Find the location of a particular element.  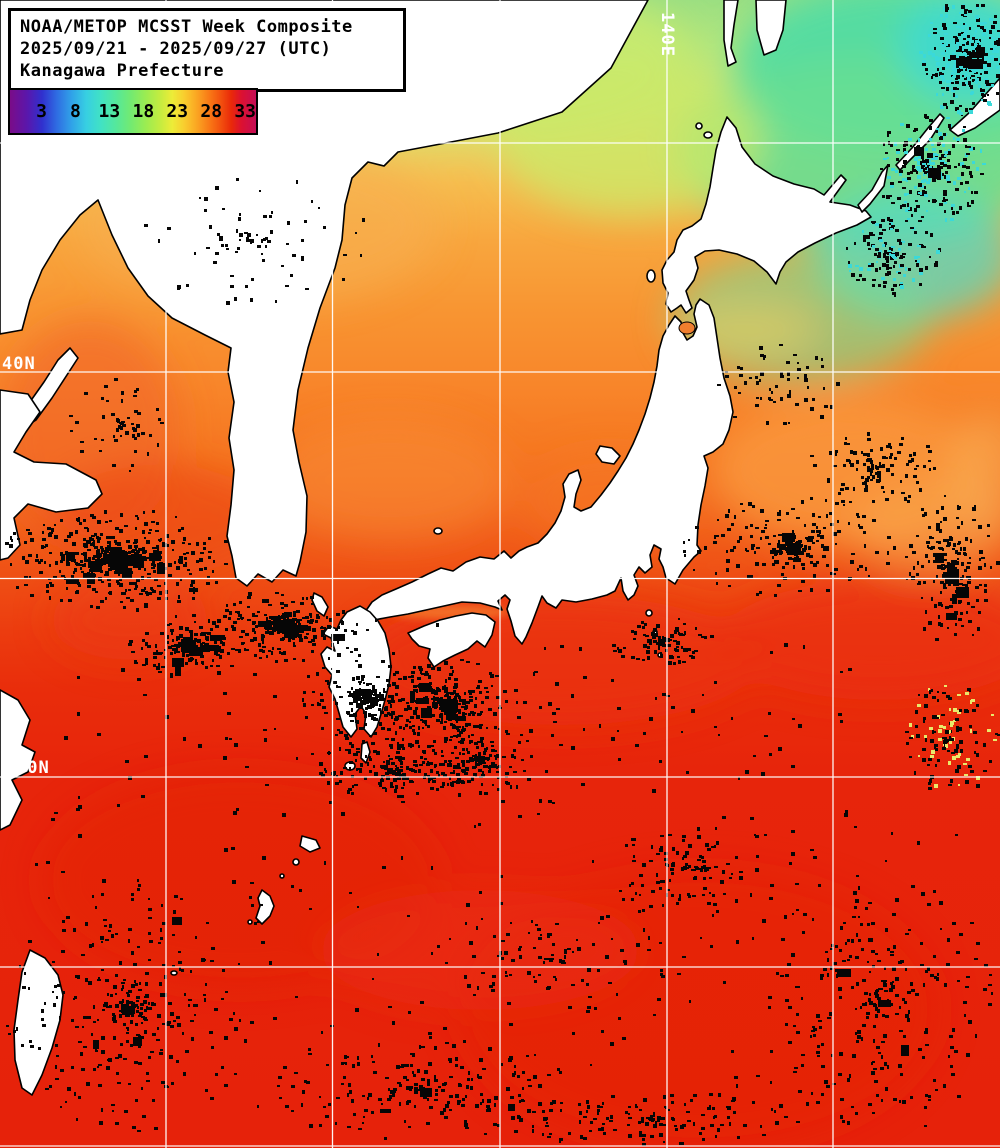

land-honshu is located at coordinates (549, 471).